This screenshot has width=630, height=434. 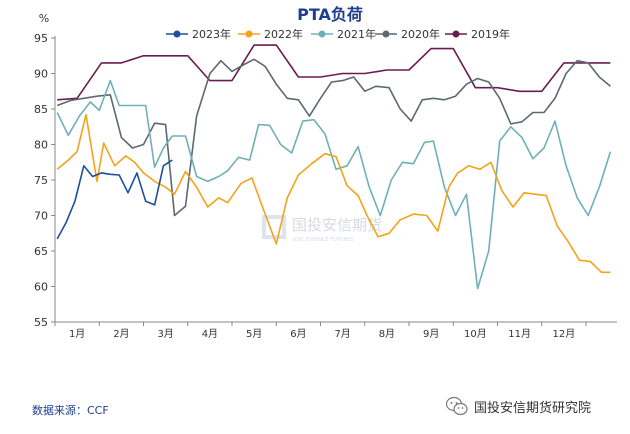 I want to click on x-tick-label: 1月, so click(x=77, y=334).